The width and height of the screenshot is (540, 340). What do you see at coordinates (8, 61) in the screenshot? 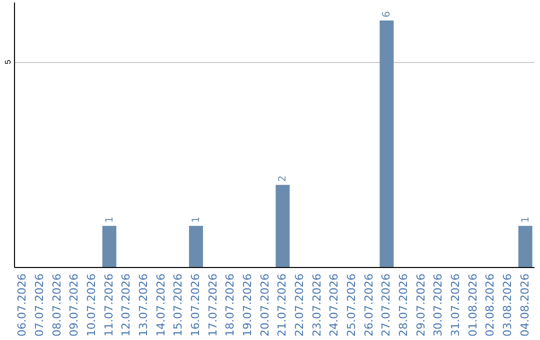
I see `y-tick-label: 5` at bounding box center [8, 61].